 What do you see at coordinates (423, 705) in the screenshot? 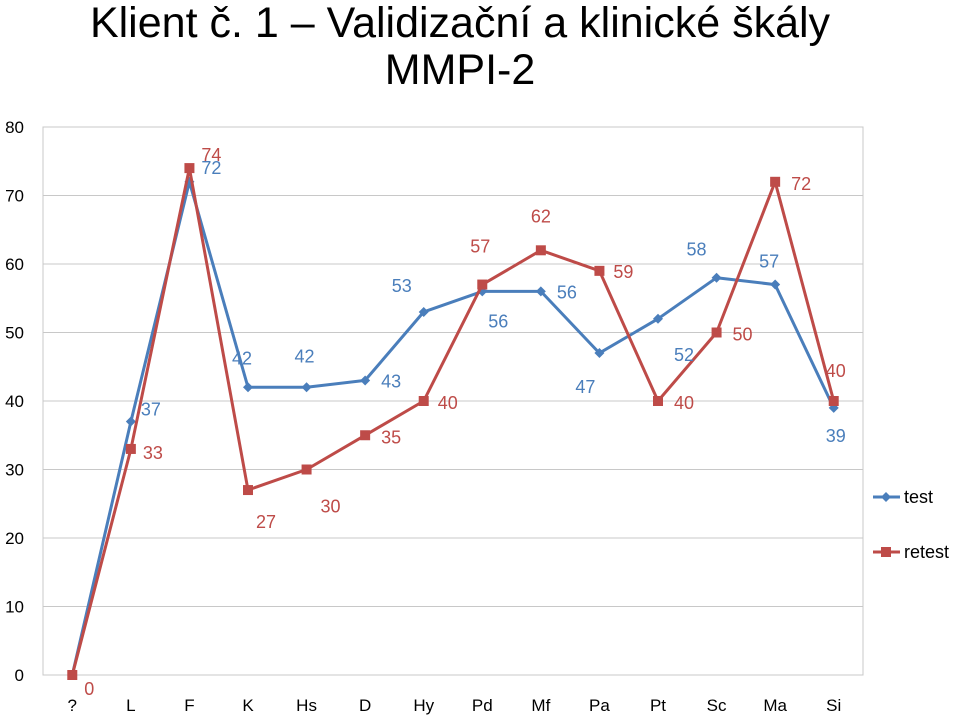
I see `x-tick-label-6: Hy` at bounding box center [423, 705].